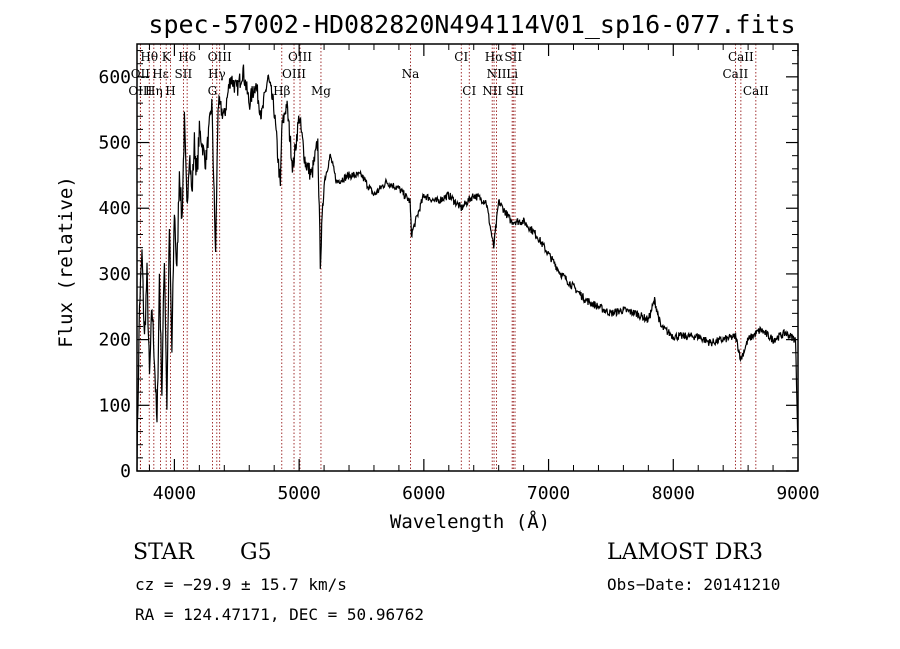  Describe the element at coordinates (170, 91) in the screenshot. I see `line-label-20: H` at that location.